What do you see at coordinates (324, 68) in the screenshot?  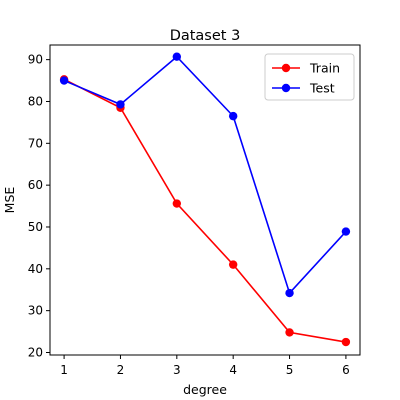 I see `legend-label-train: Train` at bounding box center [324, 68].